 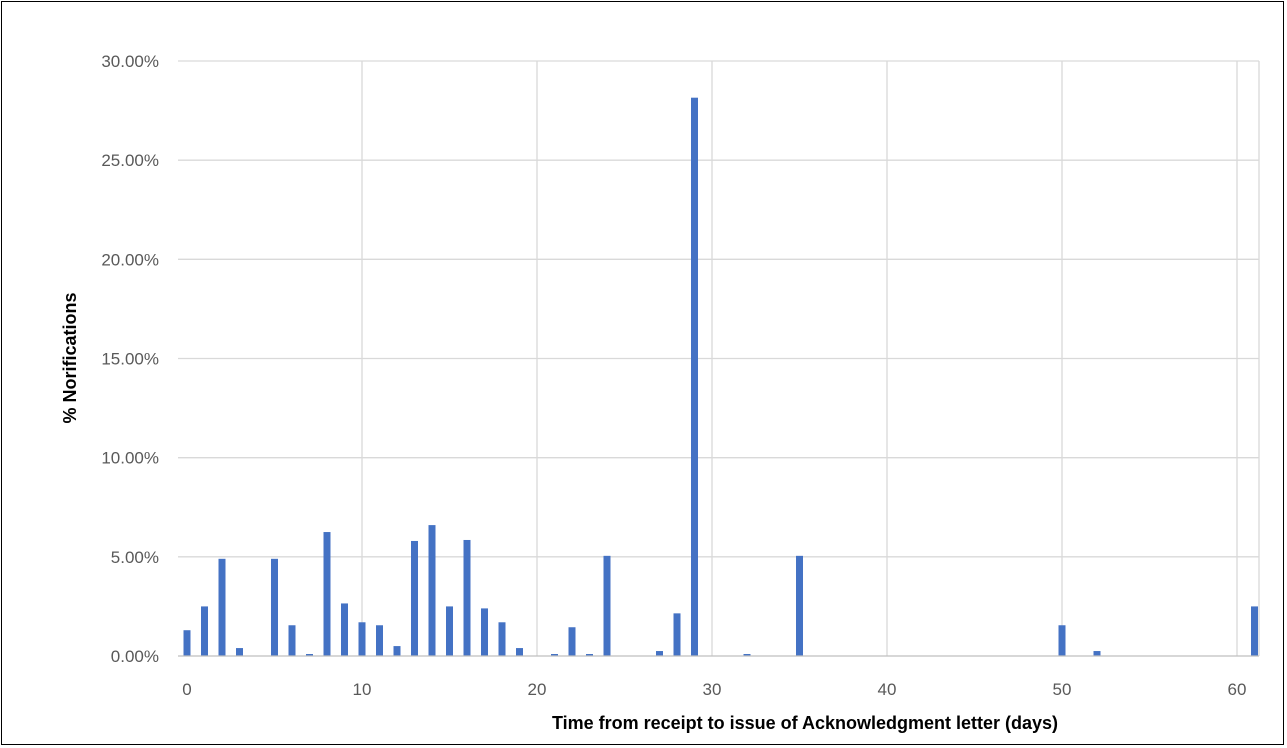 What do you see at coordinates (712, 689) in the screenshot?
I see `x-tick-label: 30` at bounding box center [712, 689].